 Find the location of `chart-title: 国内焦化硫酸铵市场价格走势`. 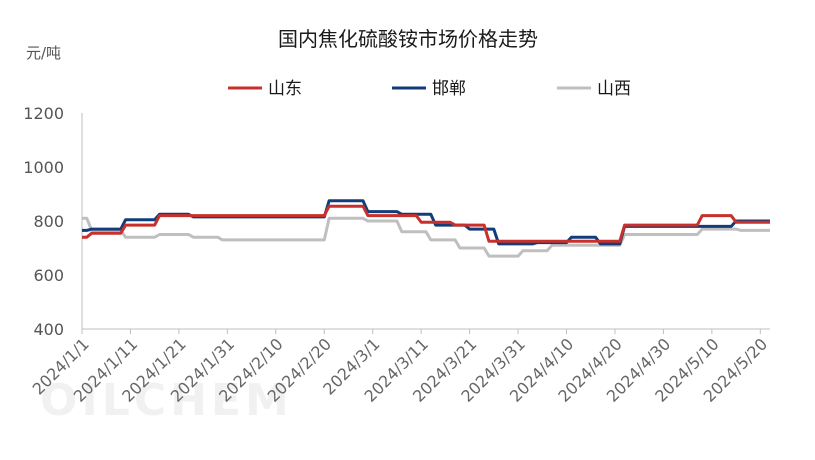

chart-title: 国内焦化硫酸铵市场价格走势 is located at coordinates (408, 39).